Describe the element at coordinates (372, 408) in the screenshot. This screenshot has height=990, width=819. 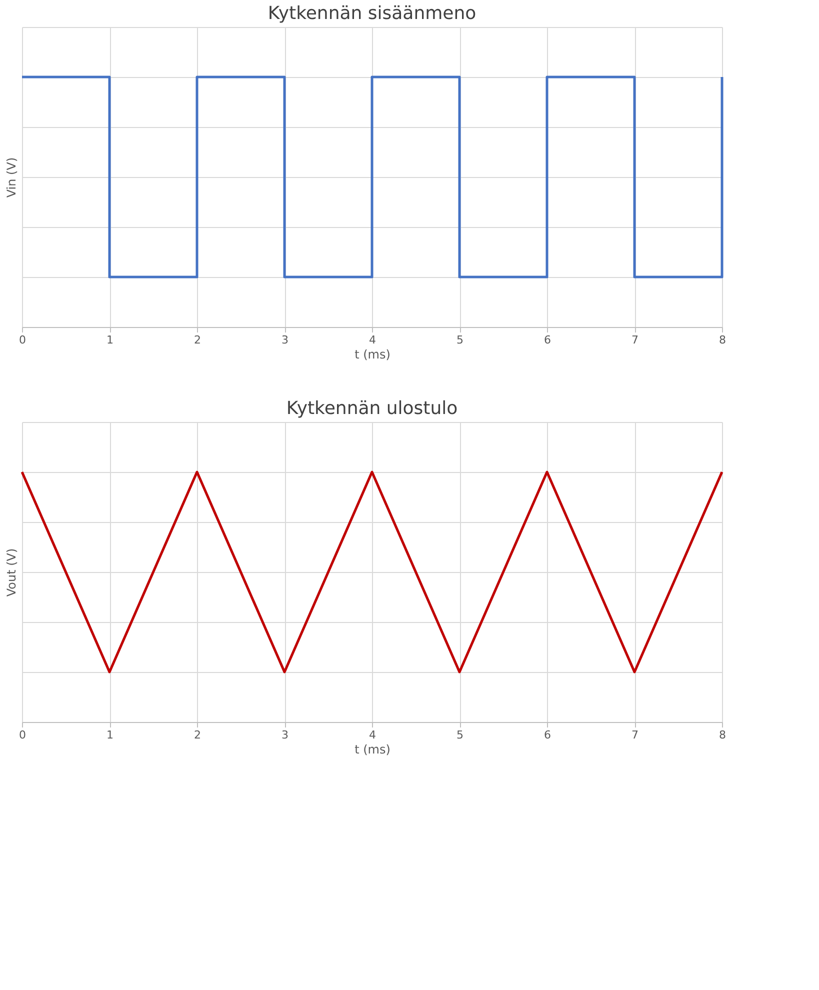
I see `chart-title: Kytkennän ulostulo` at that location.